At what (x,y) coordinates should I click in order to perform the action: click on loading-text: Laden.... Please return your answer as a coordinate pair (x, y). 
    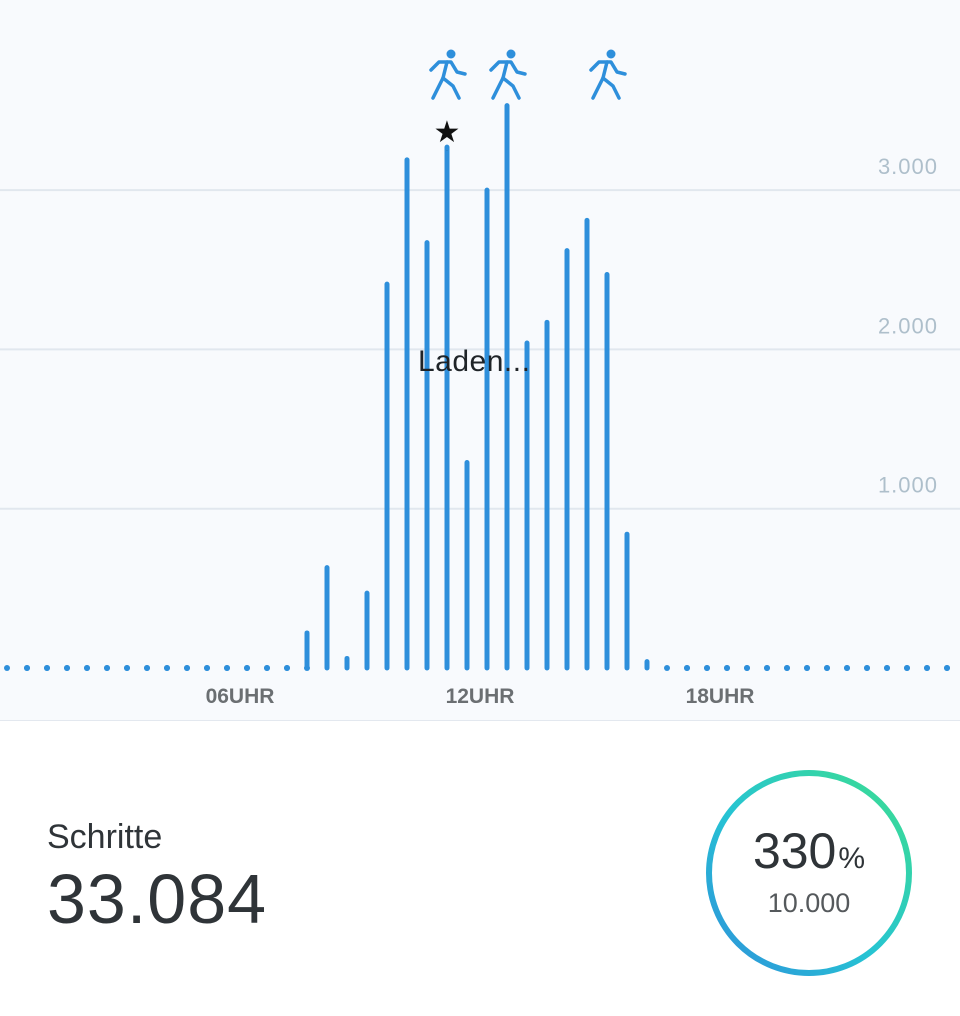
    Looking at the image, I should click on (474, 361).